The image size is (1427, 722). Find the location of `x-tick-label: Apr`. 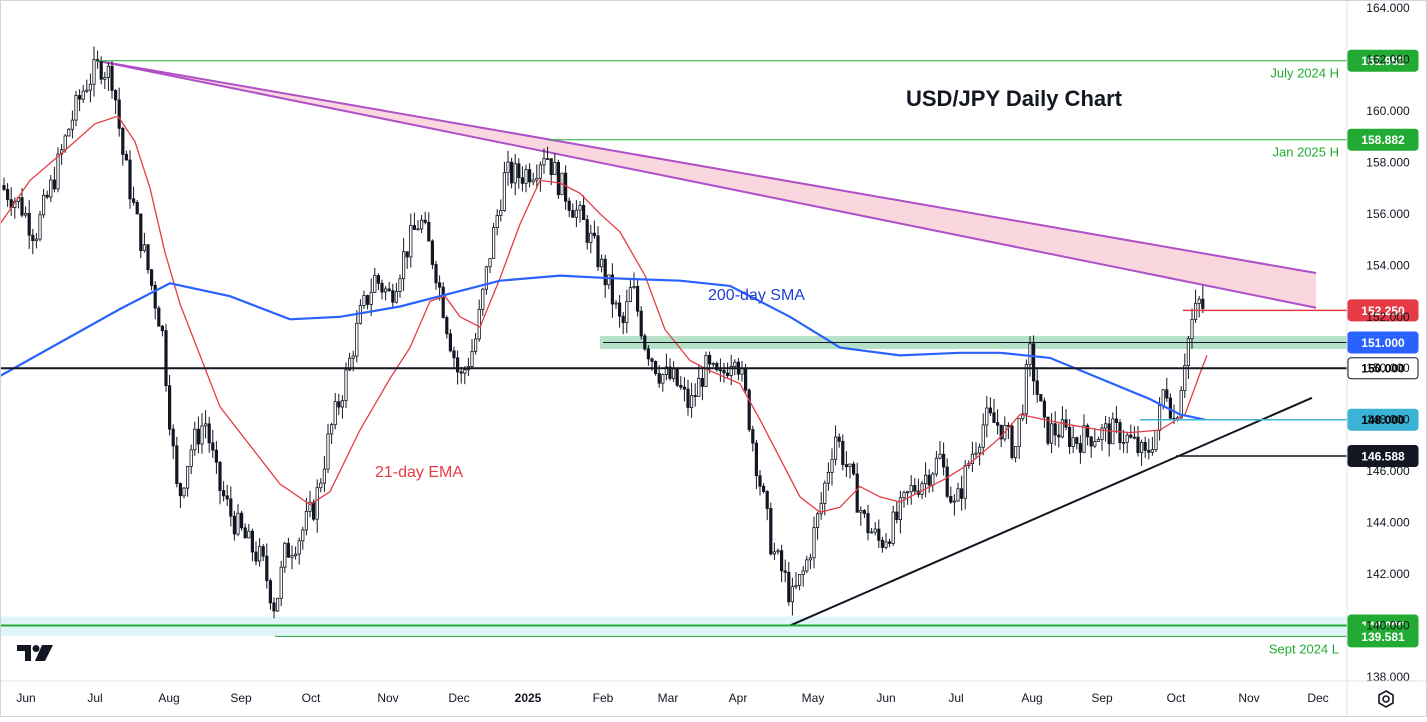

x-tick-label: Apr is located at coordinates (738, 698).